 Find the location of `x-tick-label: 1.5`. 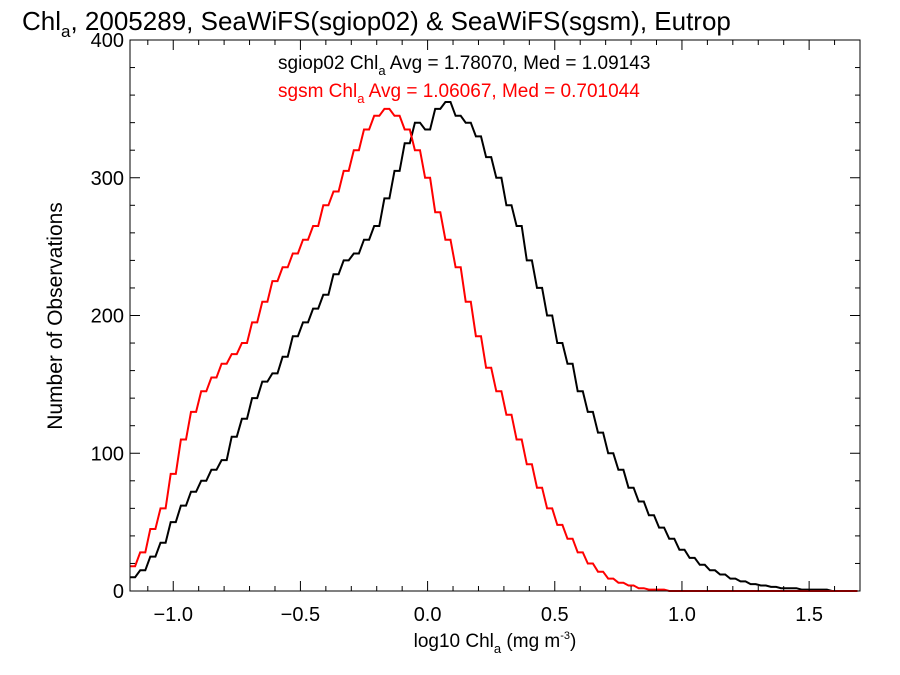

x-tick-label: 1.5 is located at coordinates (809, 615).